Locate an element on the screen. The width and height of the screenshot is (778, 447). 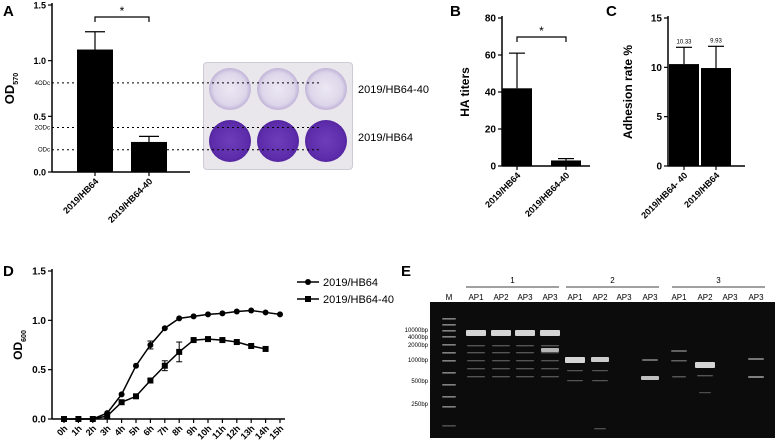
y-tick-label: 20 is located at coordinates (491, 130).